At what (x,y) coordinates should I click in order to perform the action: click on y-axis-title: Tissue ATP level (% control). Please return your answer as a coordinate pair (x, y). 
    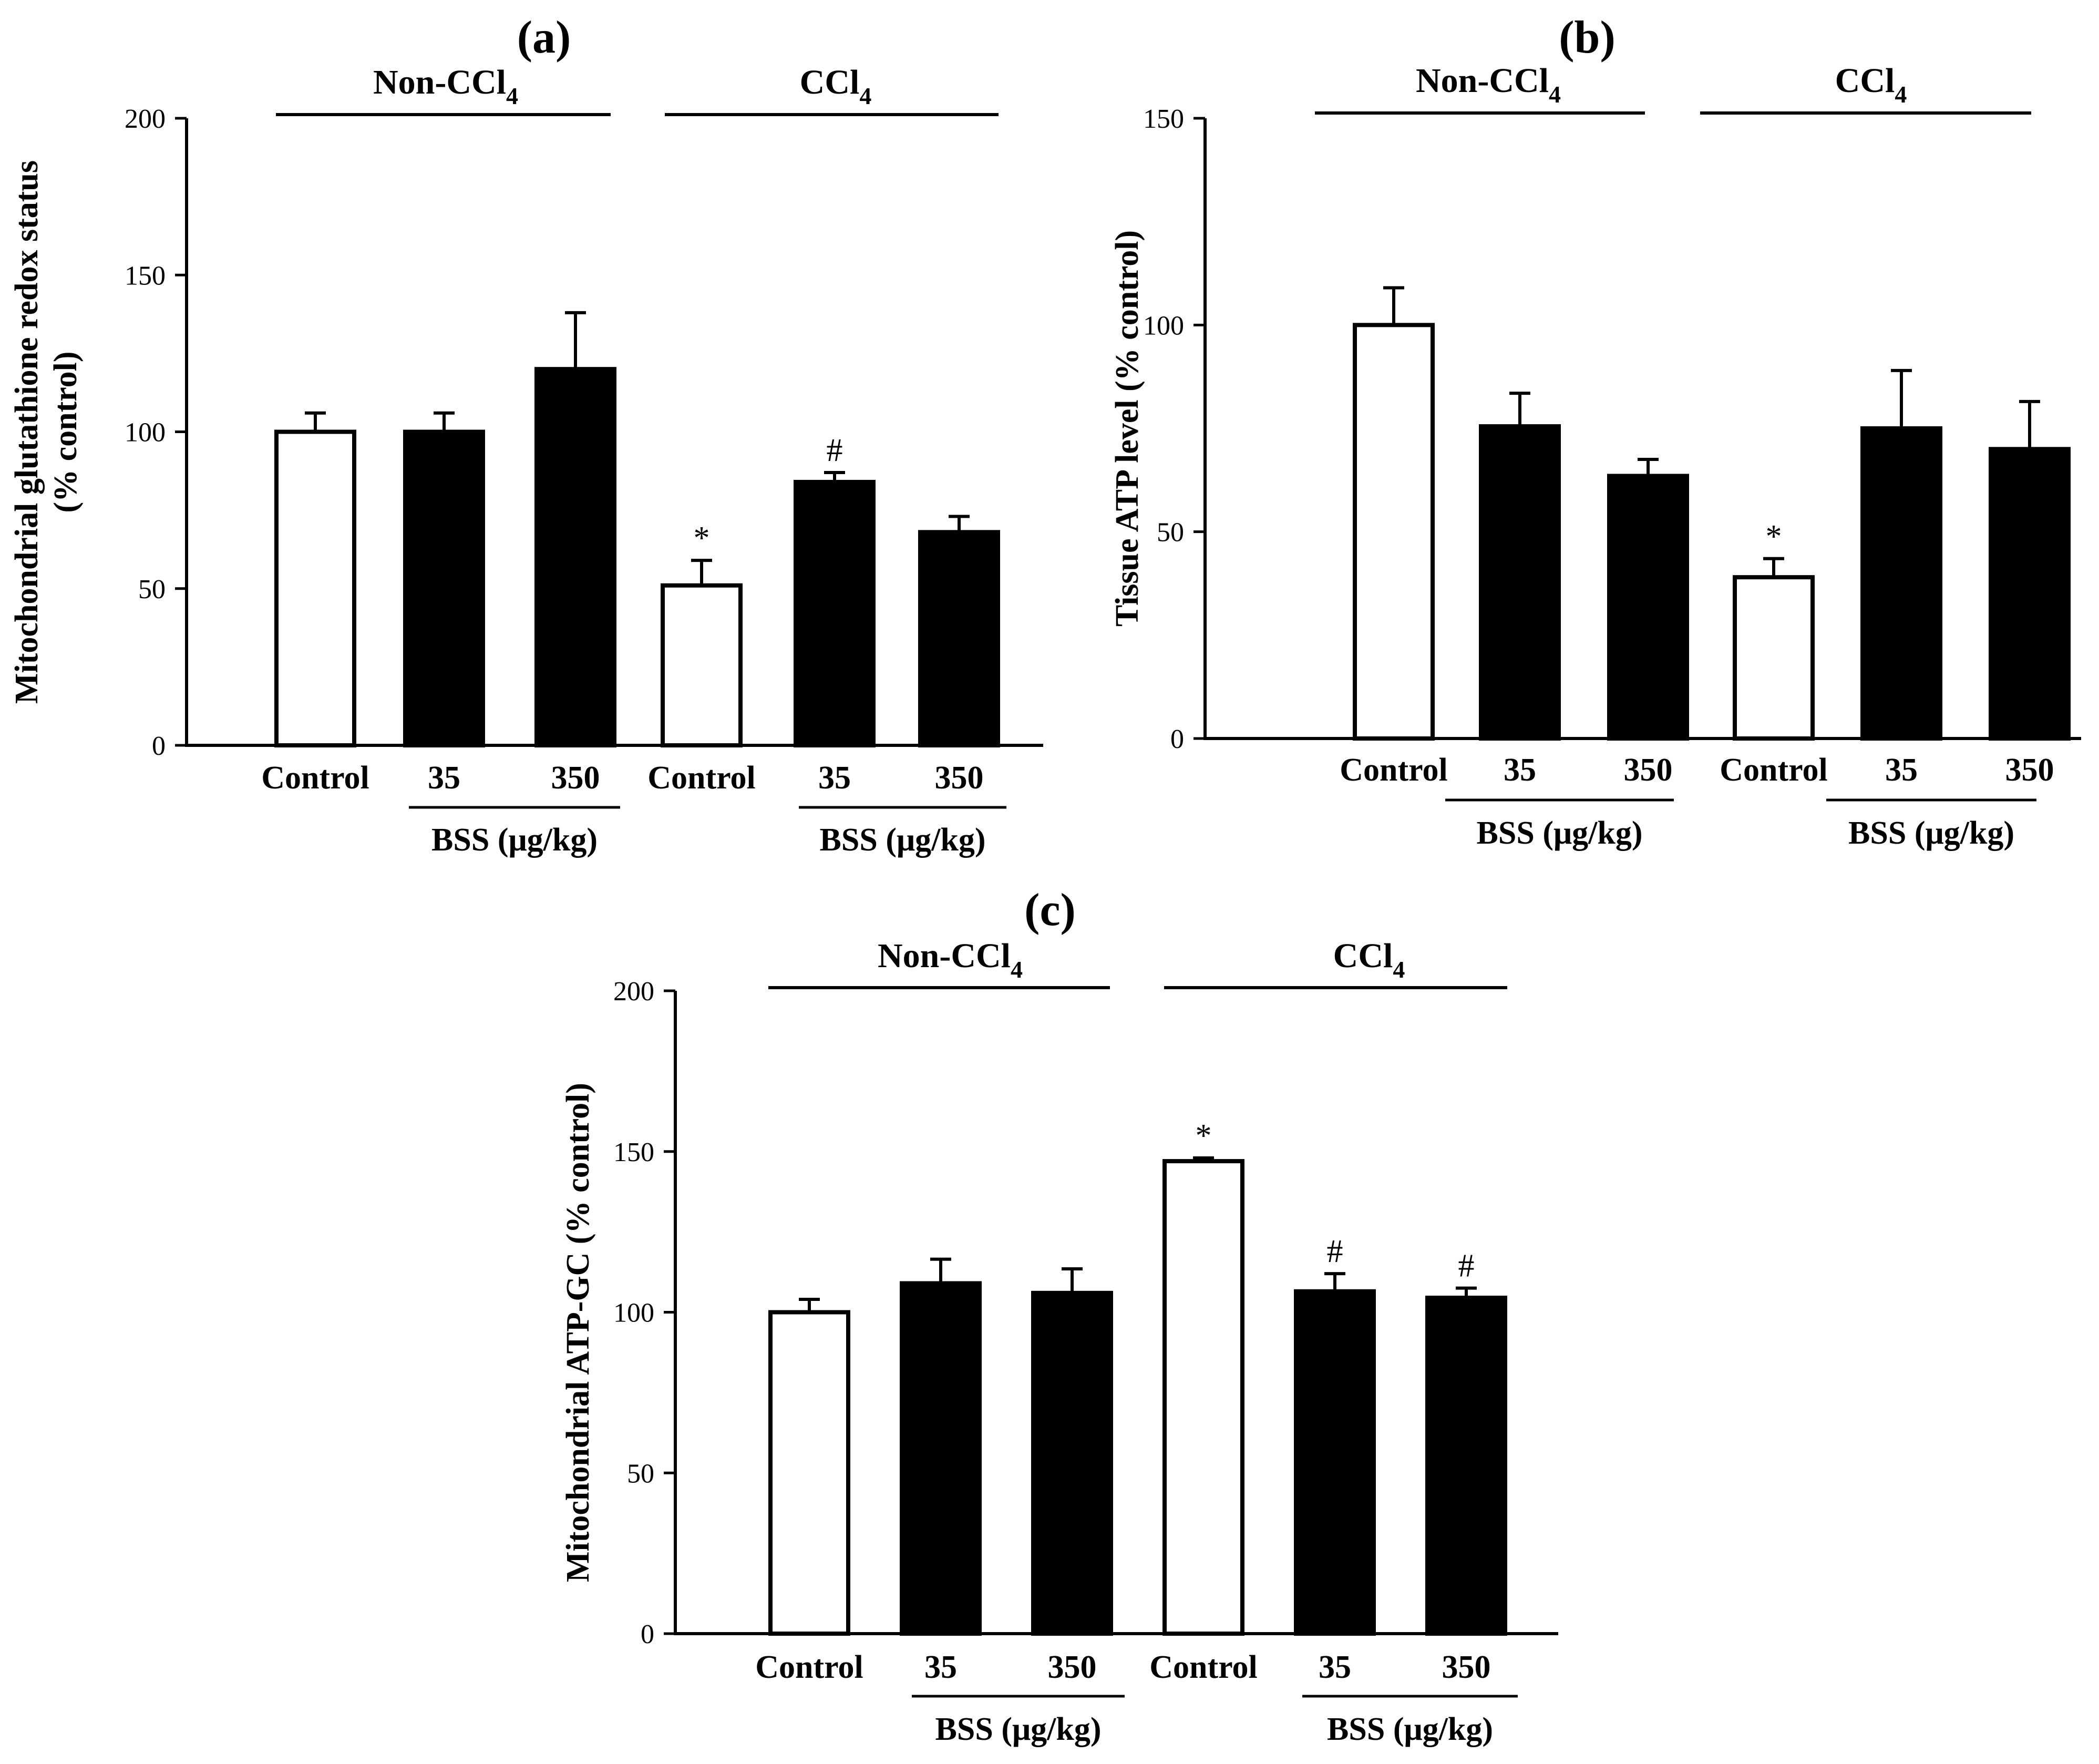
    Looking at the image, I should click on (1127, 428).